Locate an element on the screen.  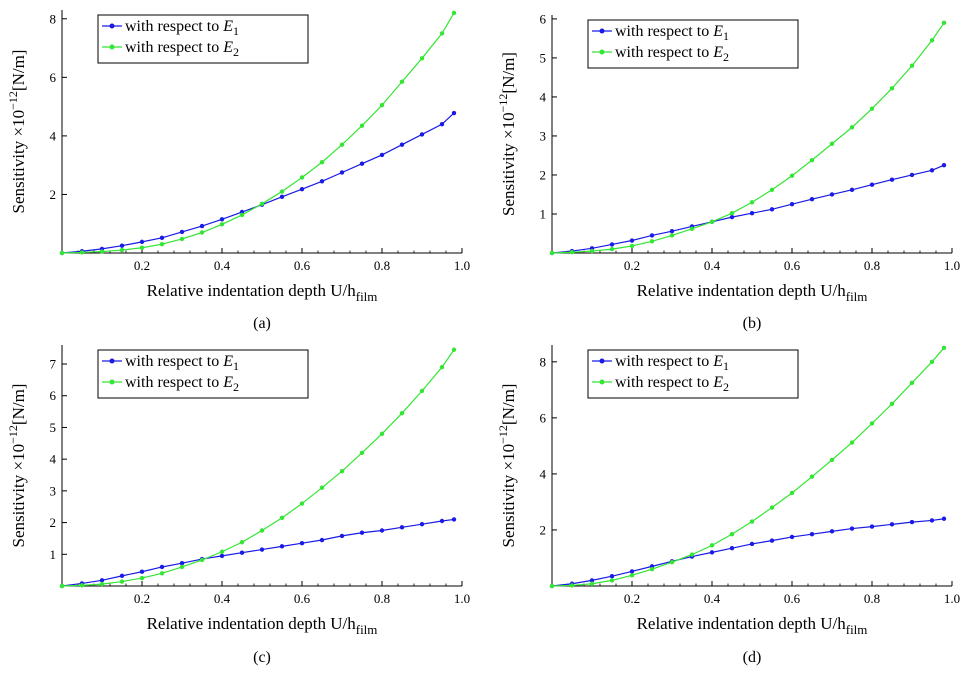
x-tick-label: 0.8 is located at coordinates (382, 265).